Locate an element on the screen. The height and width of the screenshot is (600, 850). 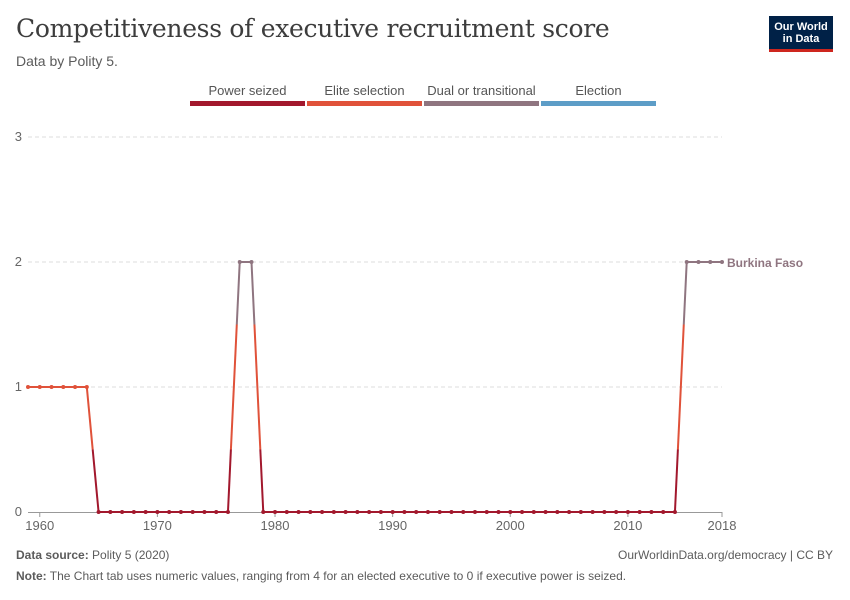
legend-label: Election is located at coordinates (598, 90).